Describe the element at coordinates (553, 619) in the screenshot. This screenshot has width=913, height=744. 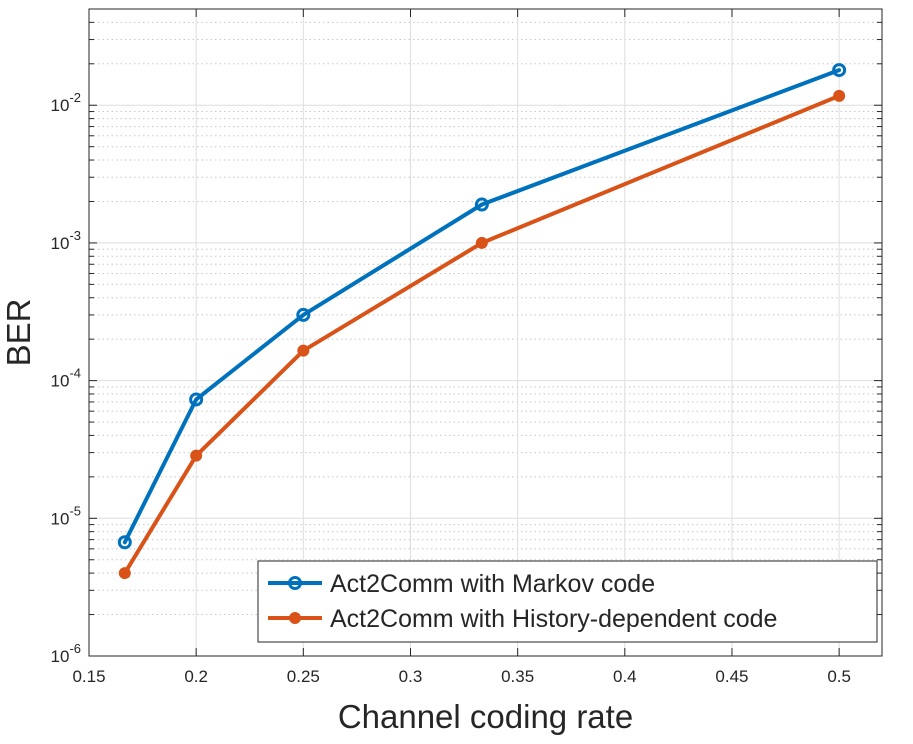
I see `legend-label: Act2Comm with History-dependent code` at that location.